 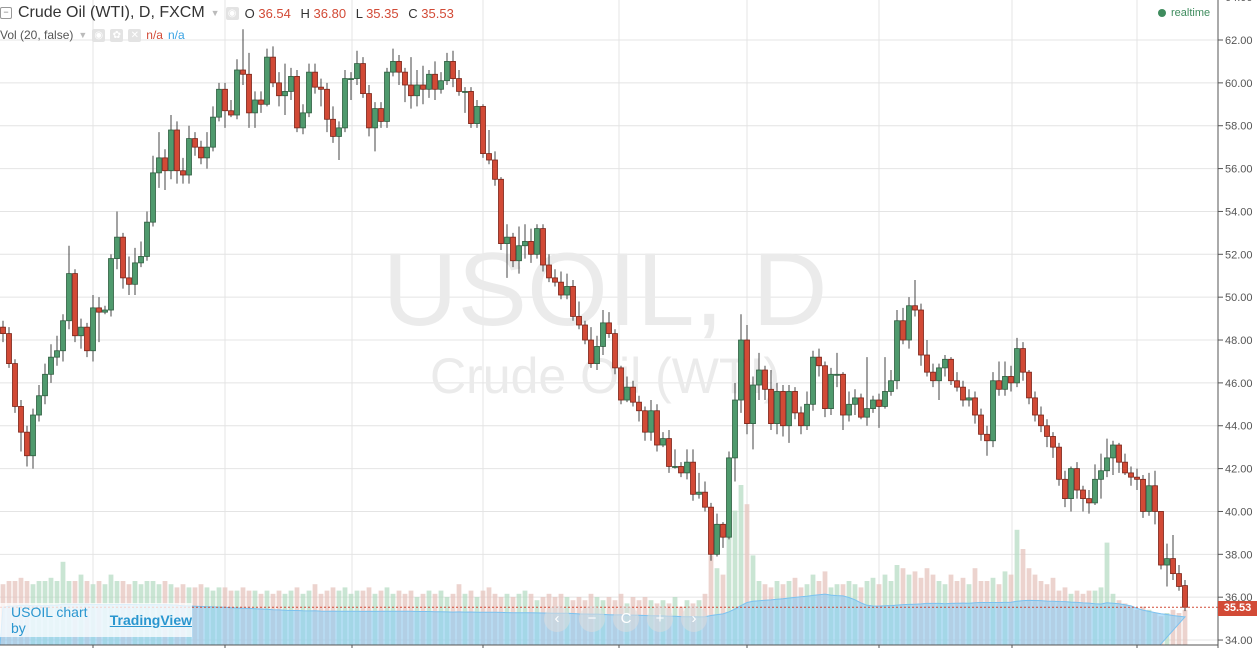 What do you see at coordinates (1239, 384) in the screenshot?
I see `y-tick-label: 46.00` at bounding box center [1239, 384].